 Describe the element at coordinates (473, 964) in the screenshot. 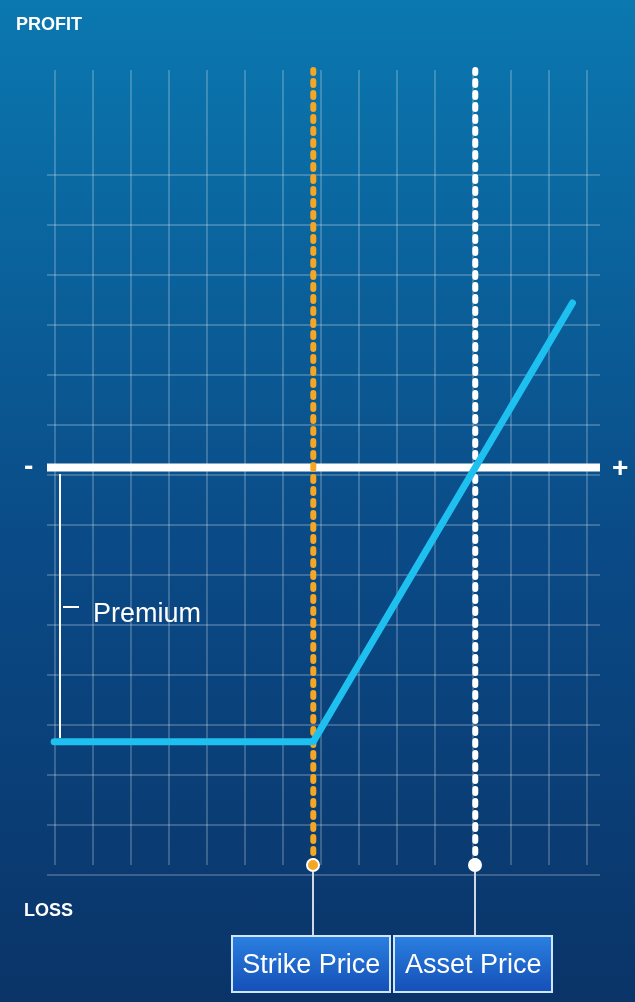

I see `text: Asset Price` at that location.